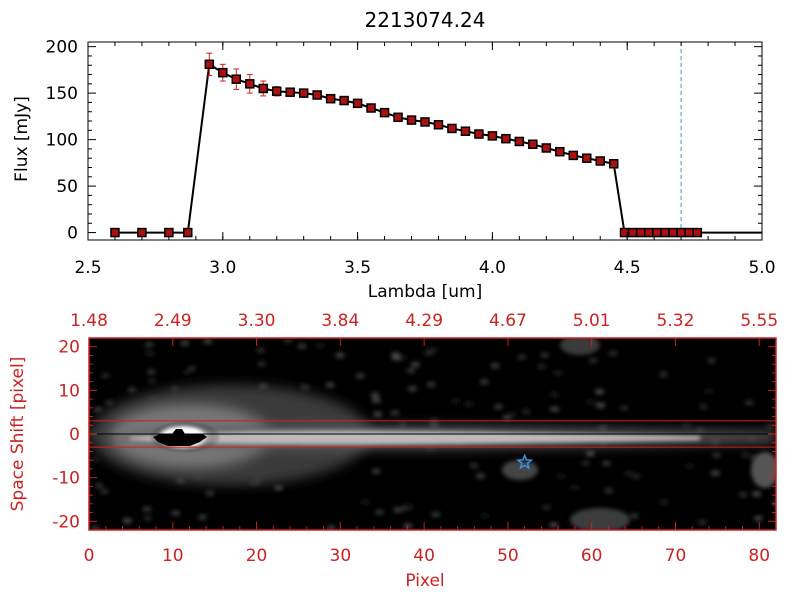  What do you see at coordinates (508, 321) in the screenshot?
I see `wavelength-tick-label: 4.67` at bounding box center [508, 321].